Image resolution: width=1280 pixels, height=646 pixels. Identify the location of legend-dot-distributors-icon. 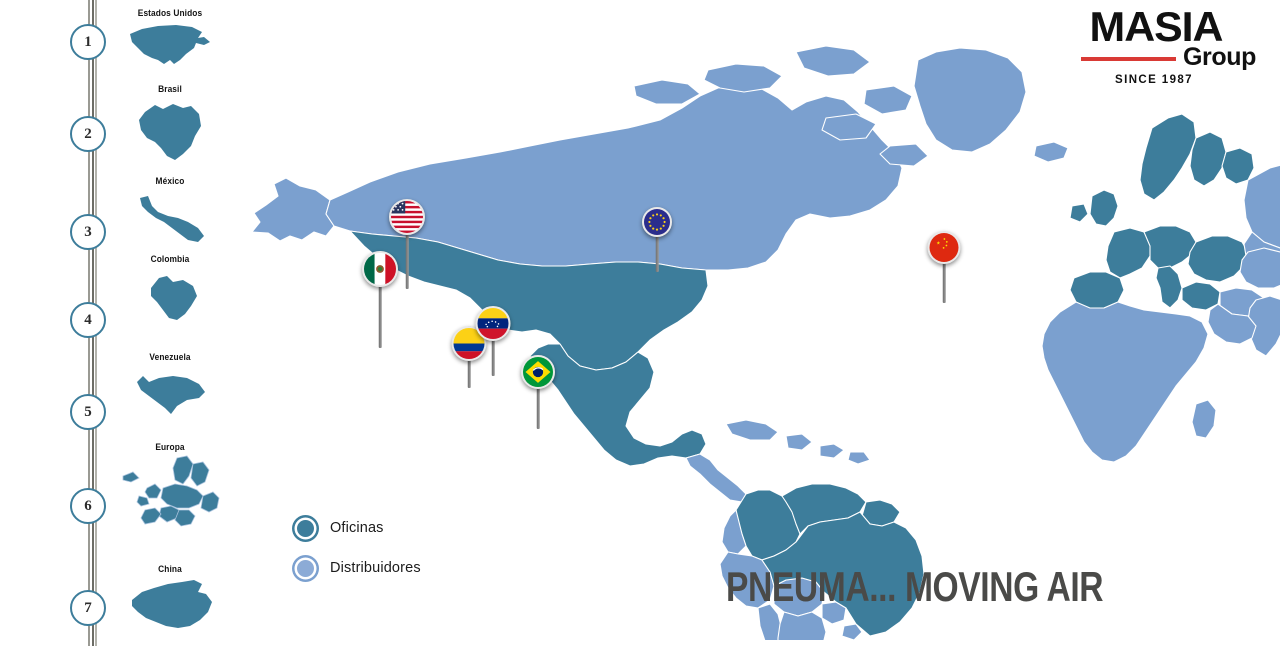
(305, 568).